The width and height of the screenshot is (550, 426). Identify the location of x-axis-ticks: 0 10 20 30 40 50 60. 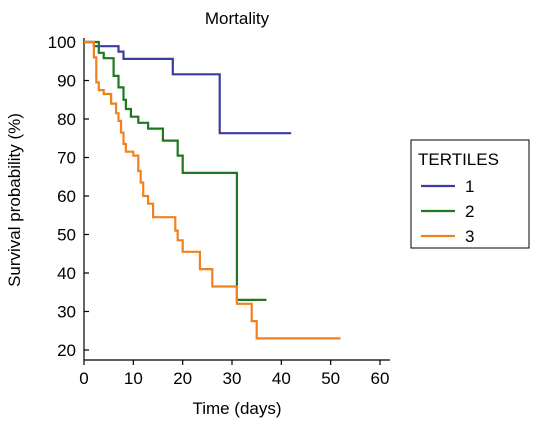
(234, 374).